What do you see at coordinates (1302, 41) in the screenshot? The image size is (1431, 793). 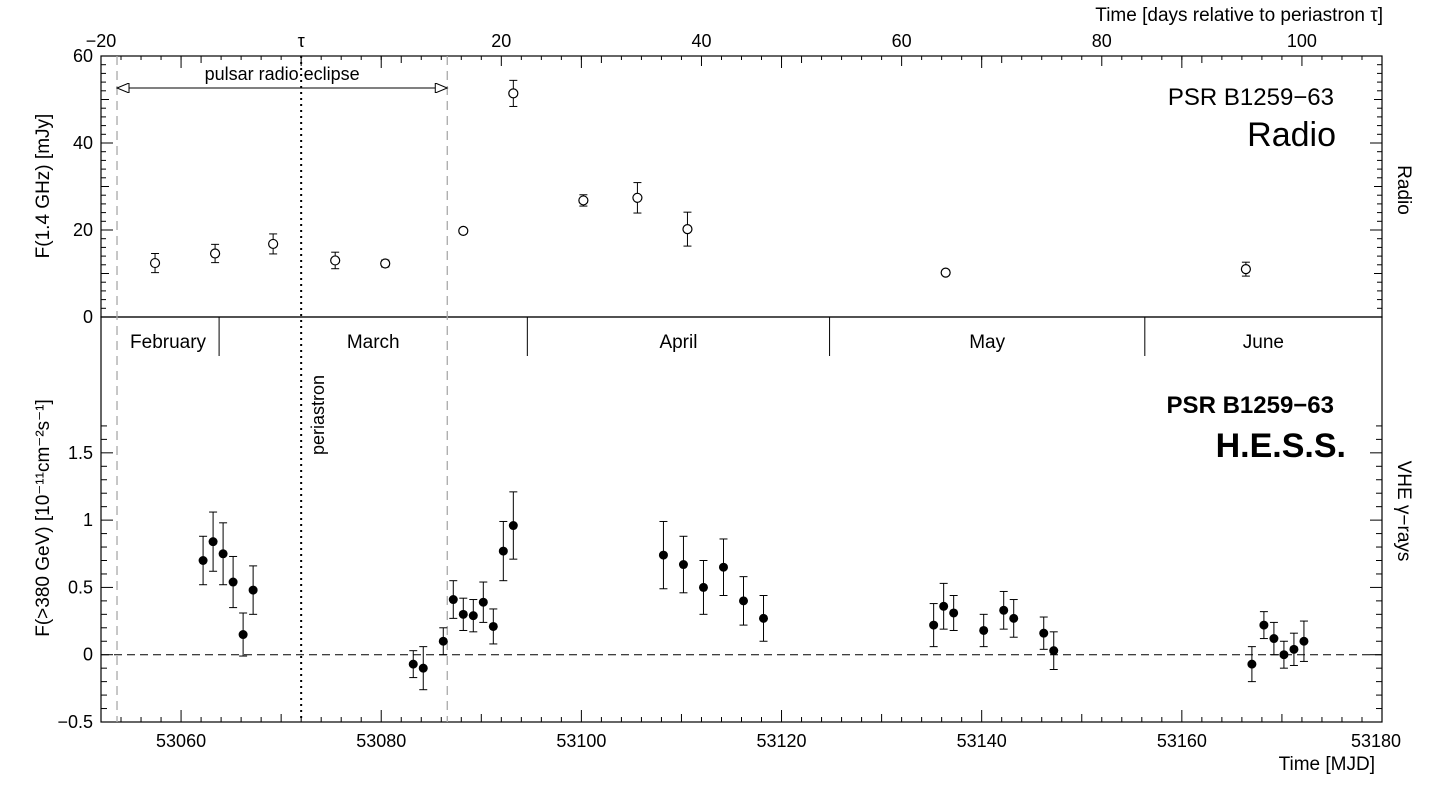 I see `top-tick-label: 100` at bounding box center [1302, 41].